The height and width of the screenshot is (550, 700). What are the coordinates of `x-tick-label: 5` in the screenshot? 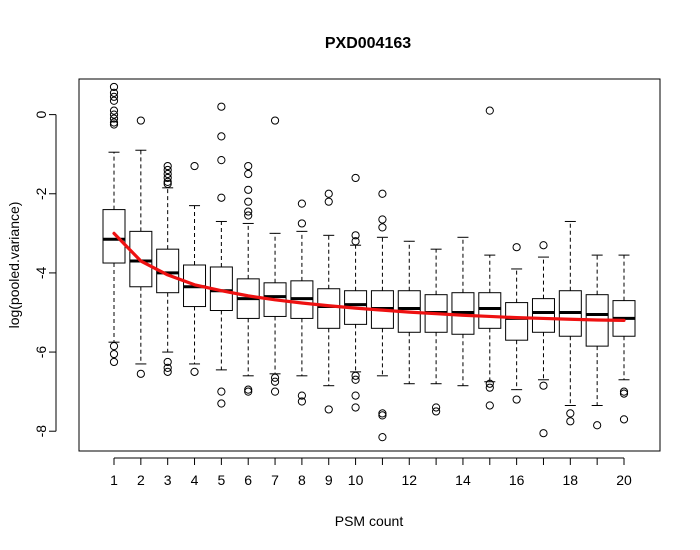 It's located at (221, 480).